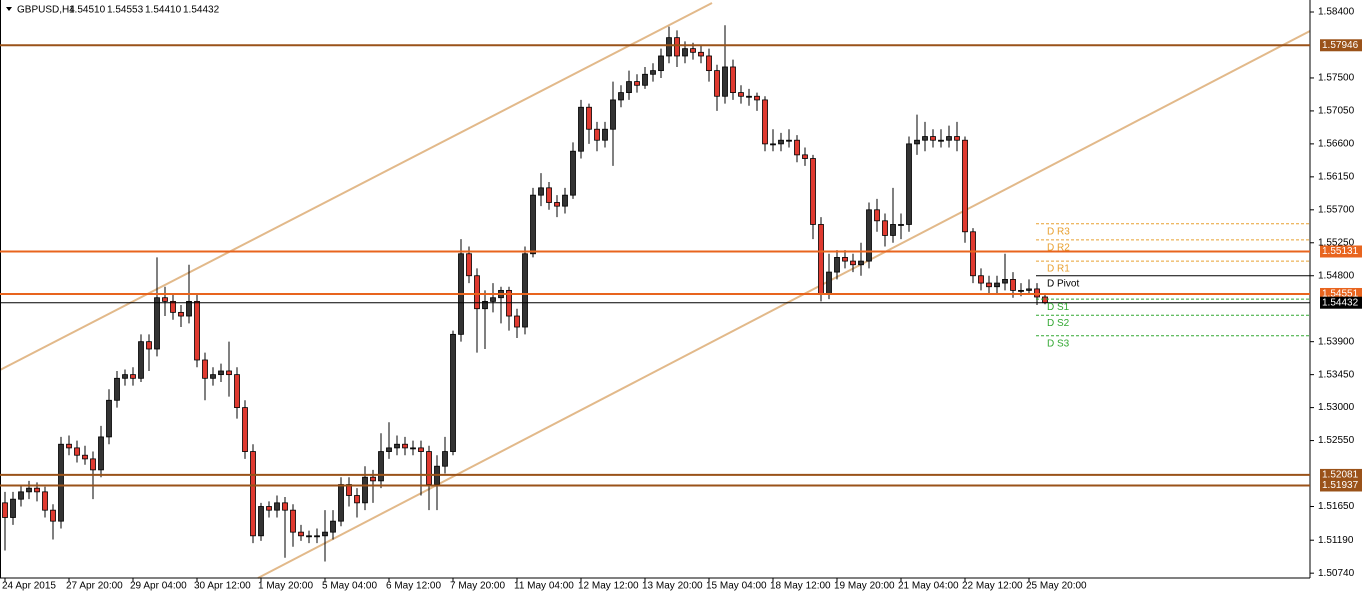  What do you see at coordinates (222, 586) in the screenshot?
I see `x-tick-label: 30 Apr 12:00` at bounding box center [222, 586].